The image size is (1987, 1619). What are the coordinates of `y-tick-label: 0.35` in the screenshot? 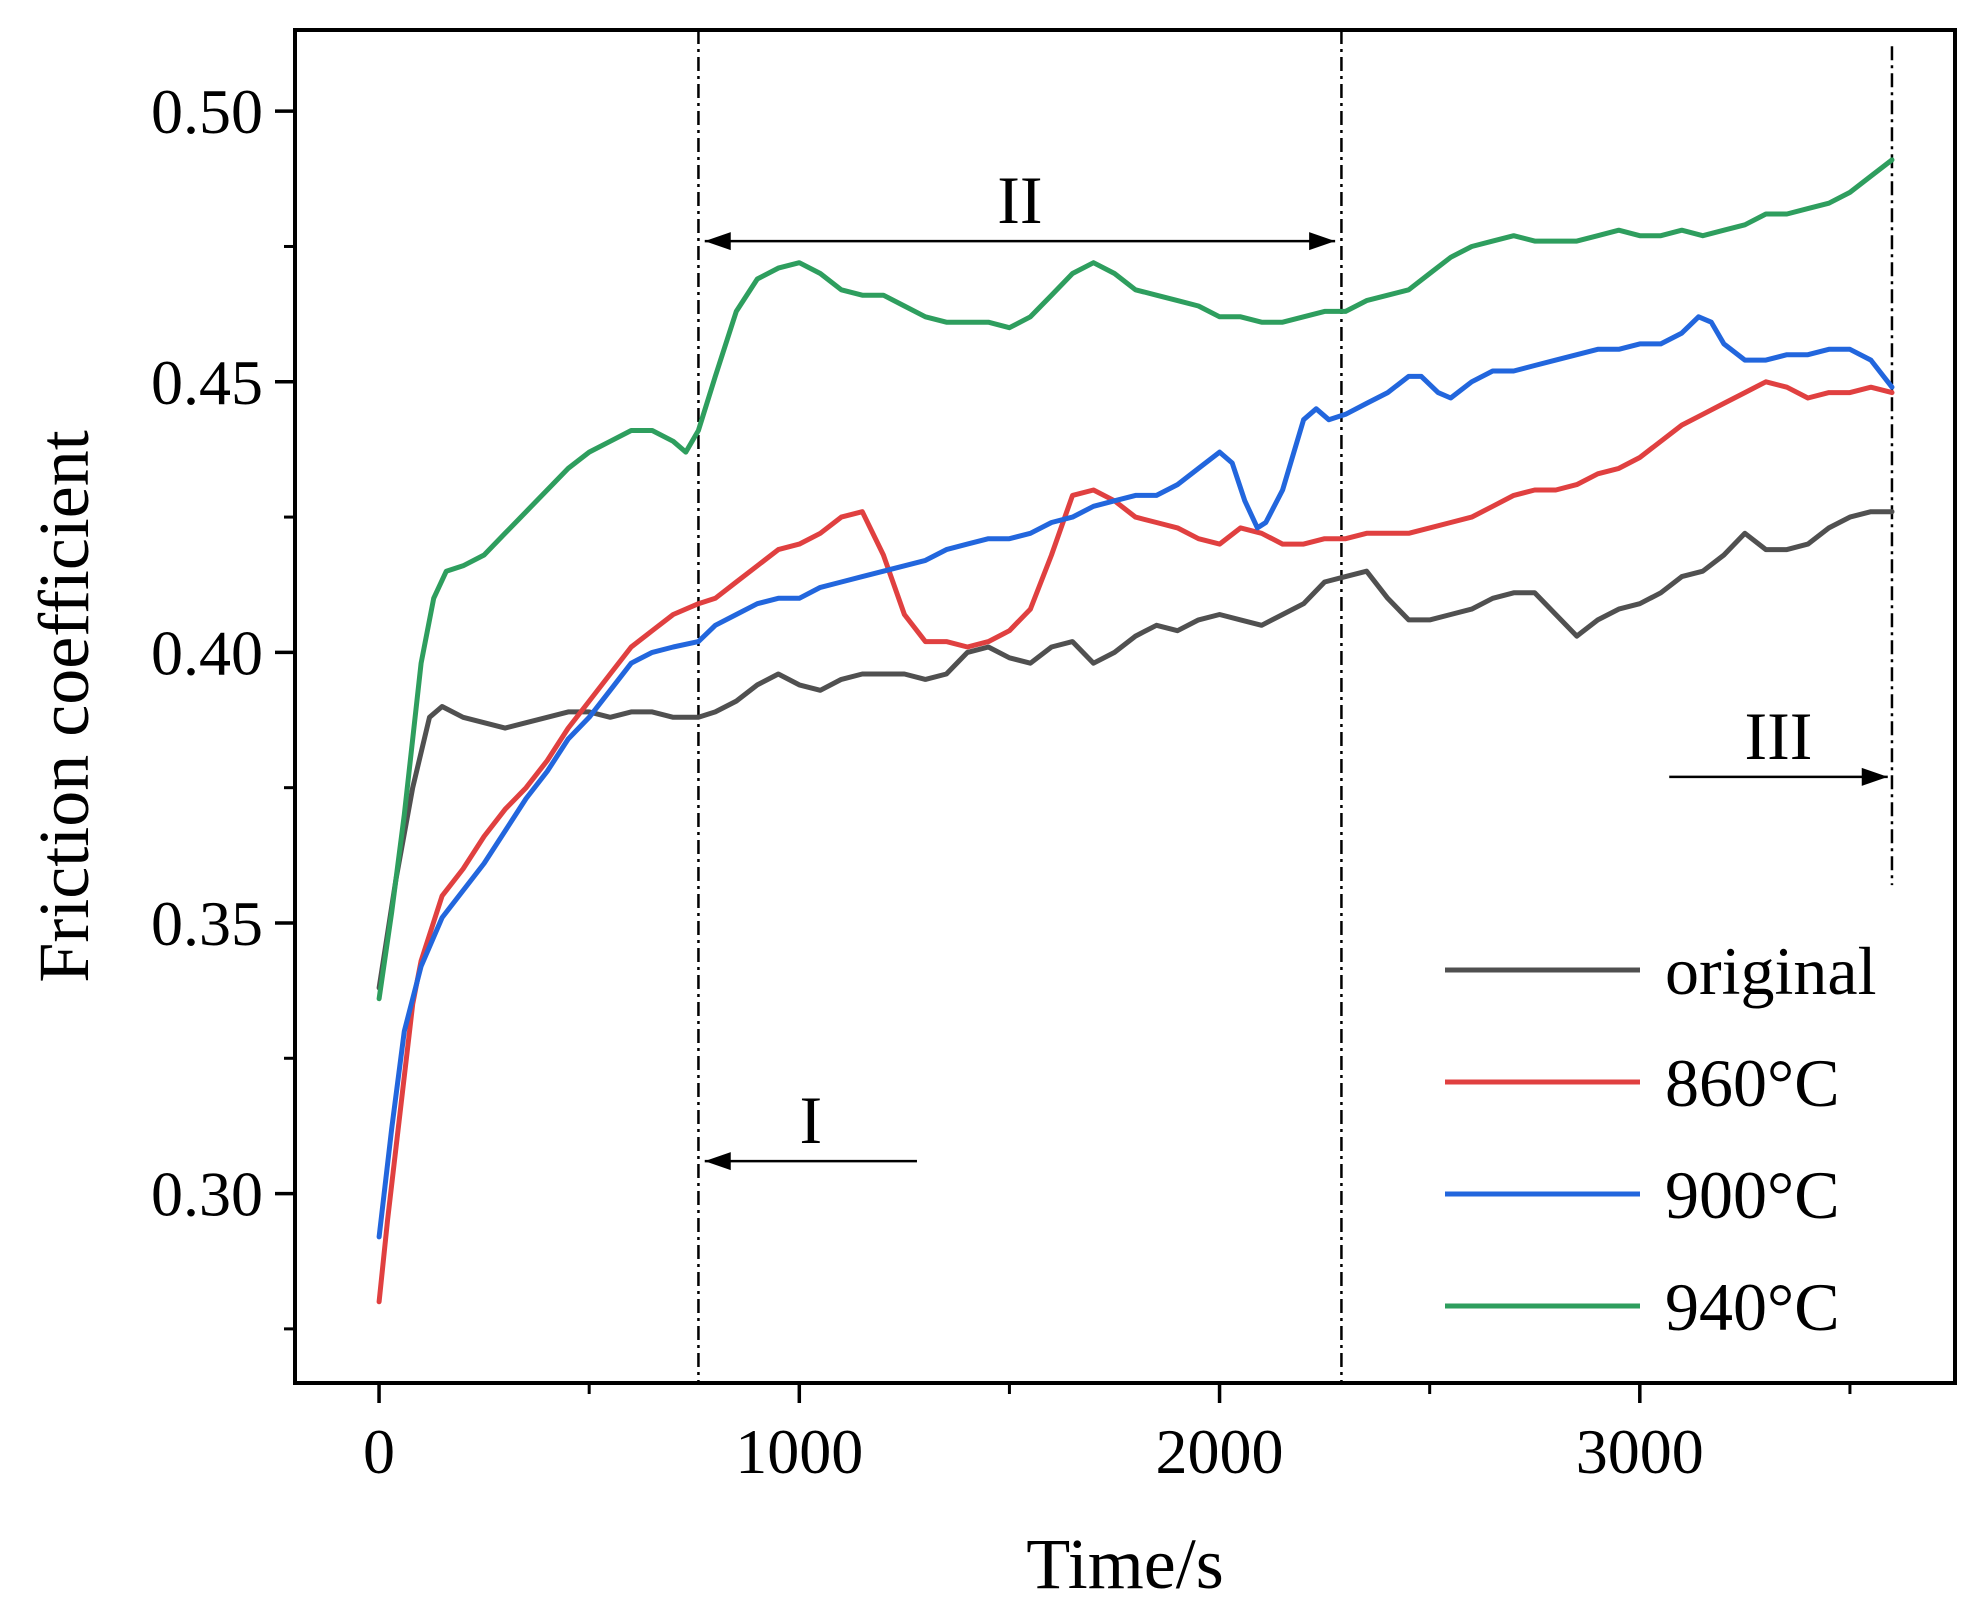 It's located at (207, 923).